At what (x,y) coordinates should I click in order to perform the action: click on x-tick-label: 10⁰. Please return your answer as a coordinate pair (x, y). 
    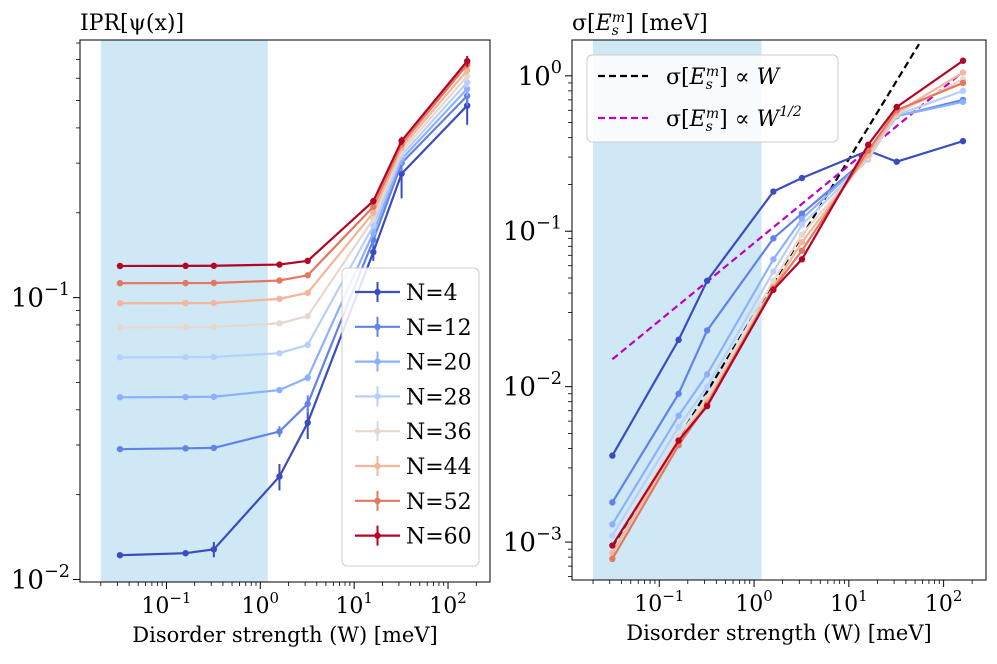
    Looking at the image, I should click on (261, 604).